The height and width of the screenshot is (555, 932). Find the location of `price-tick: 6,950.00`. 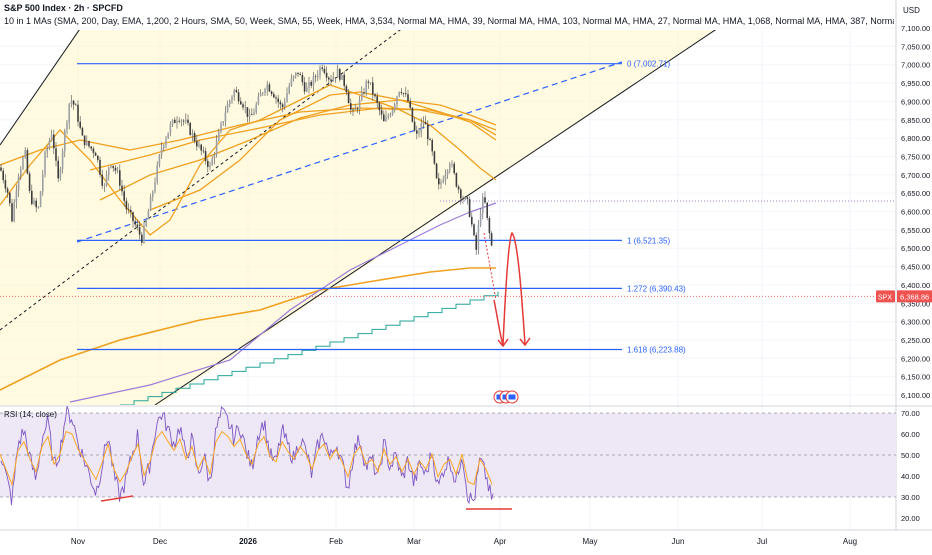

price-tick: 6,950.00 is located at coordinates (915, 83).